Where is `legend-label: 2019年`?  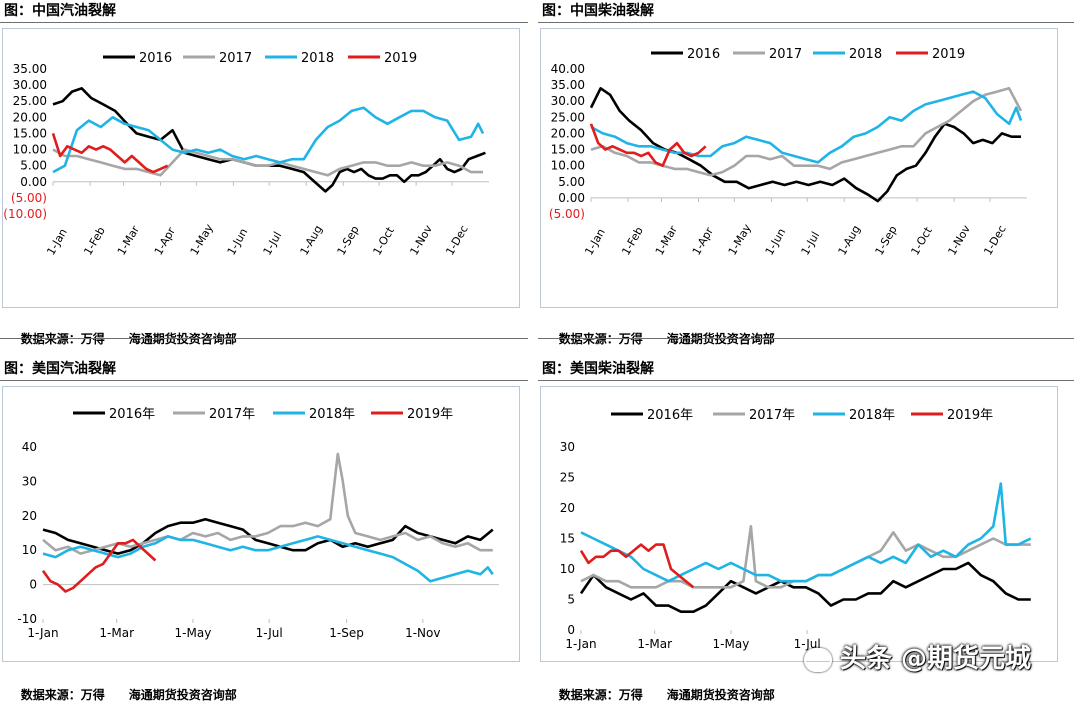
legend-label: 2019年 is located at coordinates (430, 414).